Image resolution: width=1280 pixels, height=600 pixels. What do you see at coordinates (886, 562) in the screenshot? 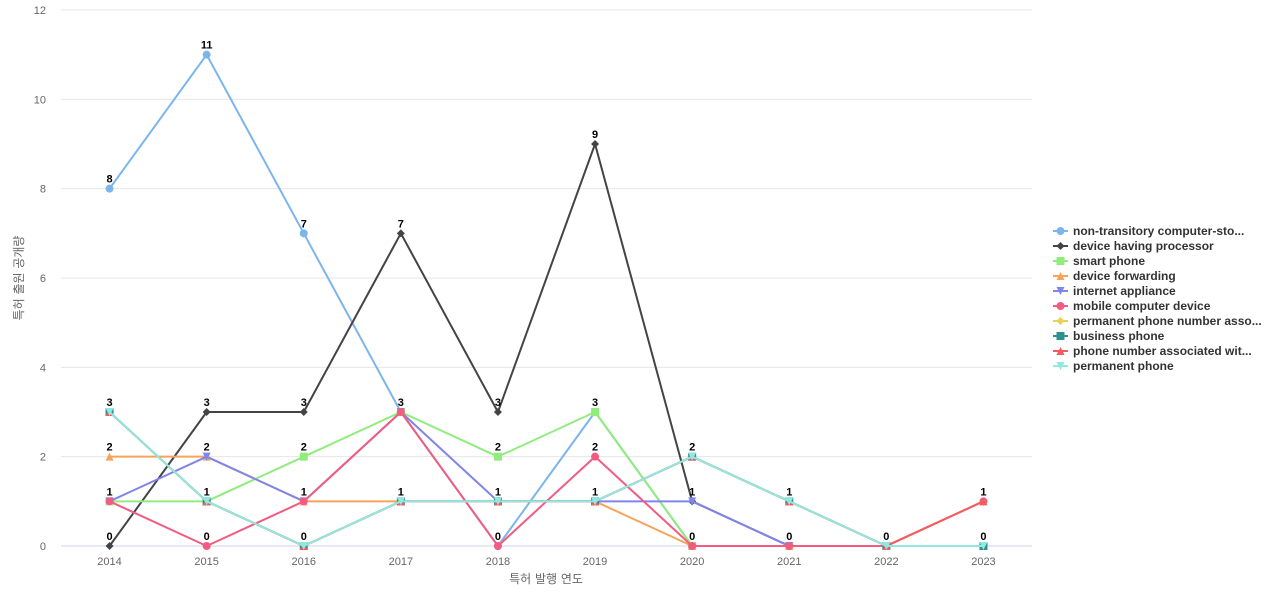
I see `x-tick-label: 2022` at bounding box center [886, 562].